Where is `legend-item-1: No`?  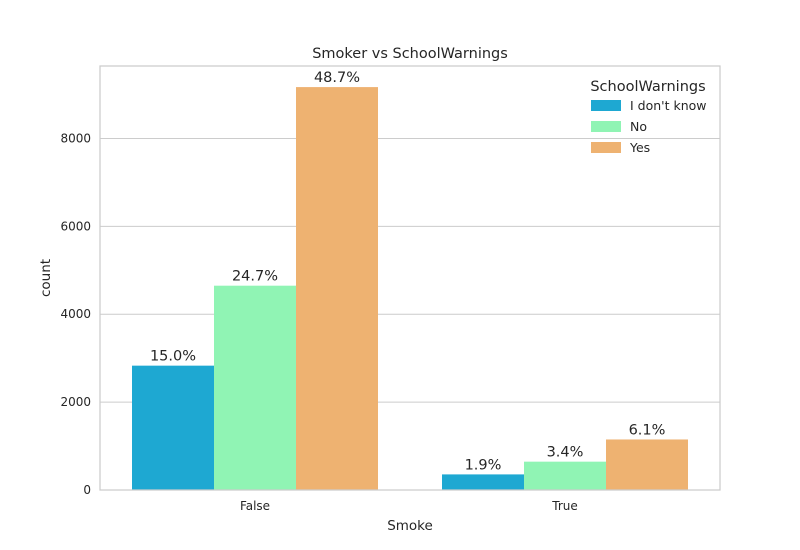 legend-item-1: No is located at coordinates (638, 126).